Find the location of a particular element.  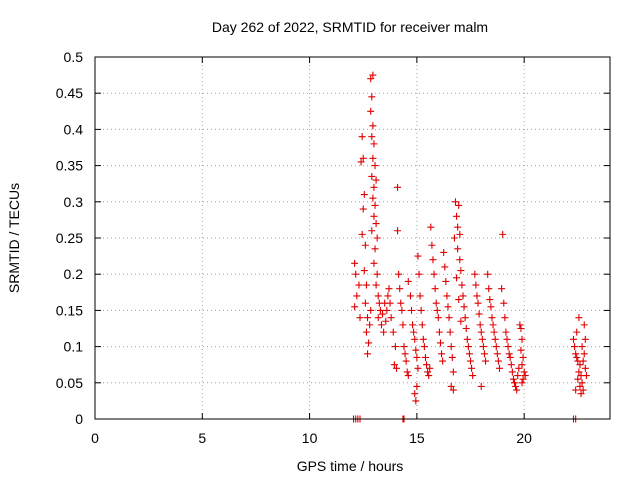

y-tick-label: 0.5 is located at coordinates (74, 57).